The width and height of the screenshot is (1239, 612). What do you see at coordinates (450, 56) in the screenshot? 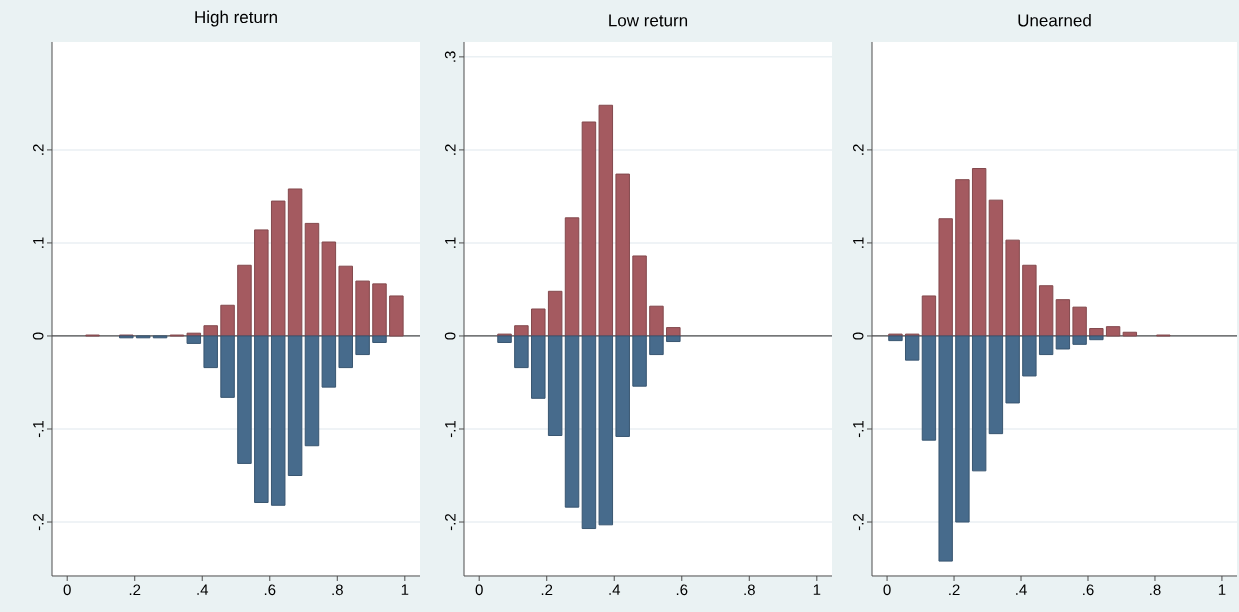
I see `y-tick-label: .3` at bounding box center [450, 56].